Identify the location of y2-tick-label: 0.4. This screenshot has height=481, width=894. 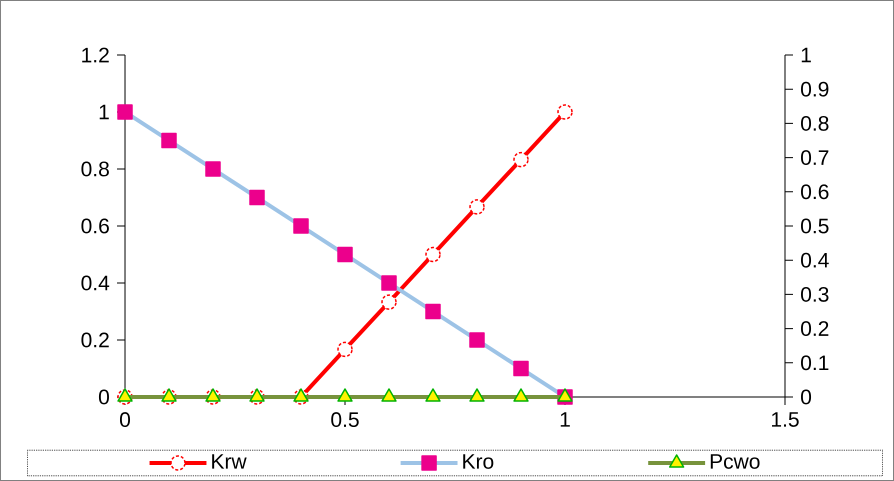
(815, 260).